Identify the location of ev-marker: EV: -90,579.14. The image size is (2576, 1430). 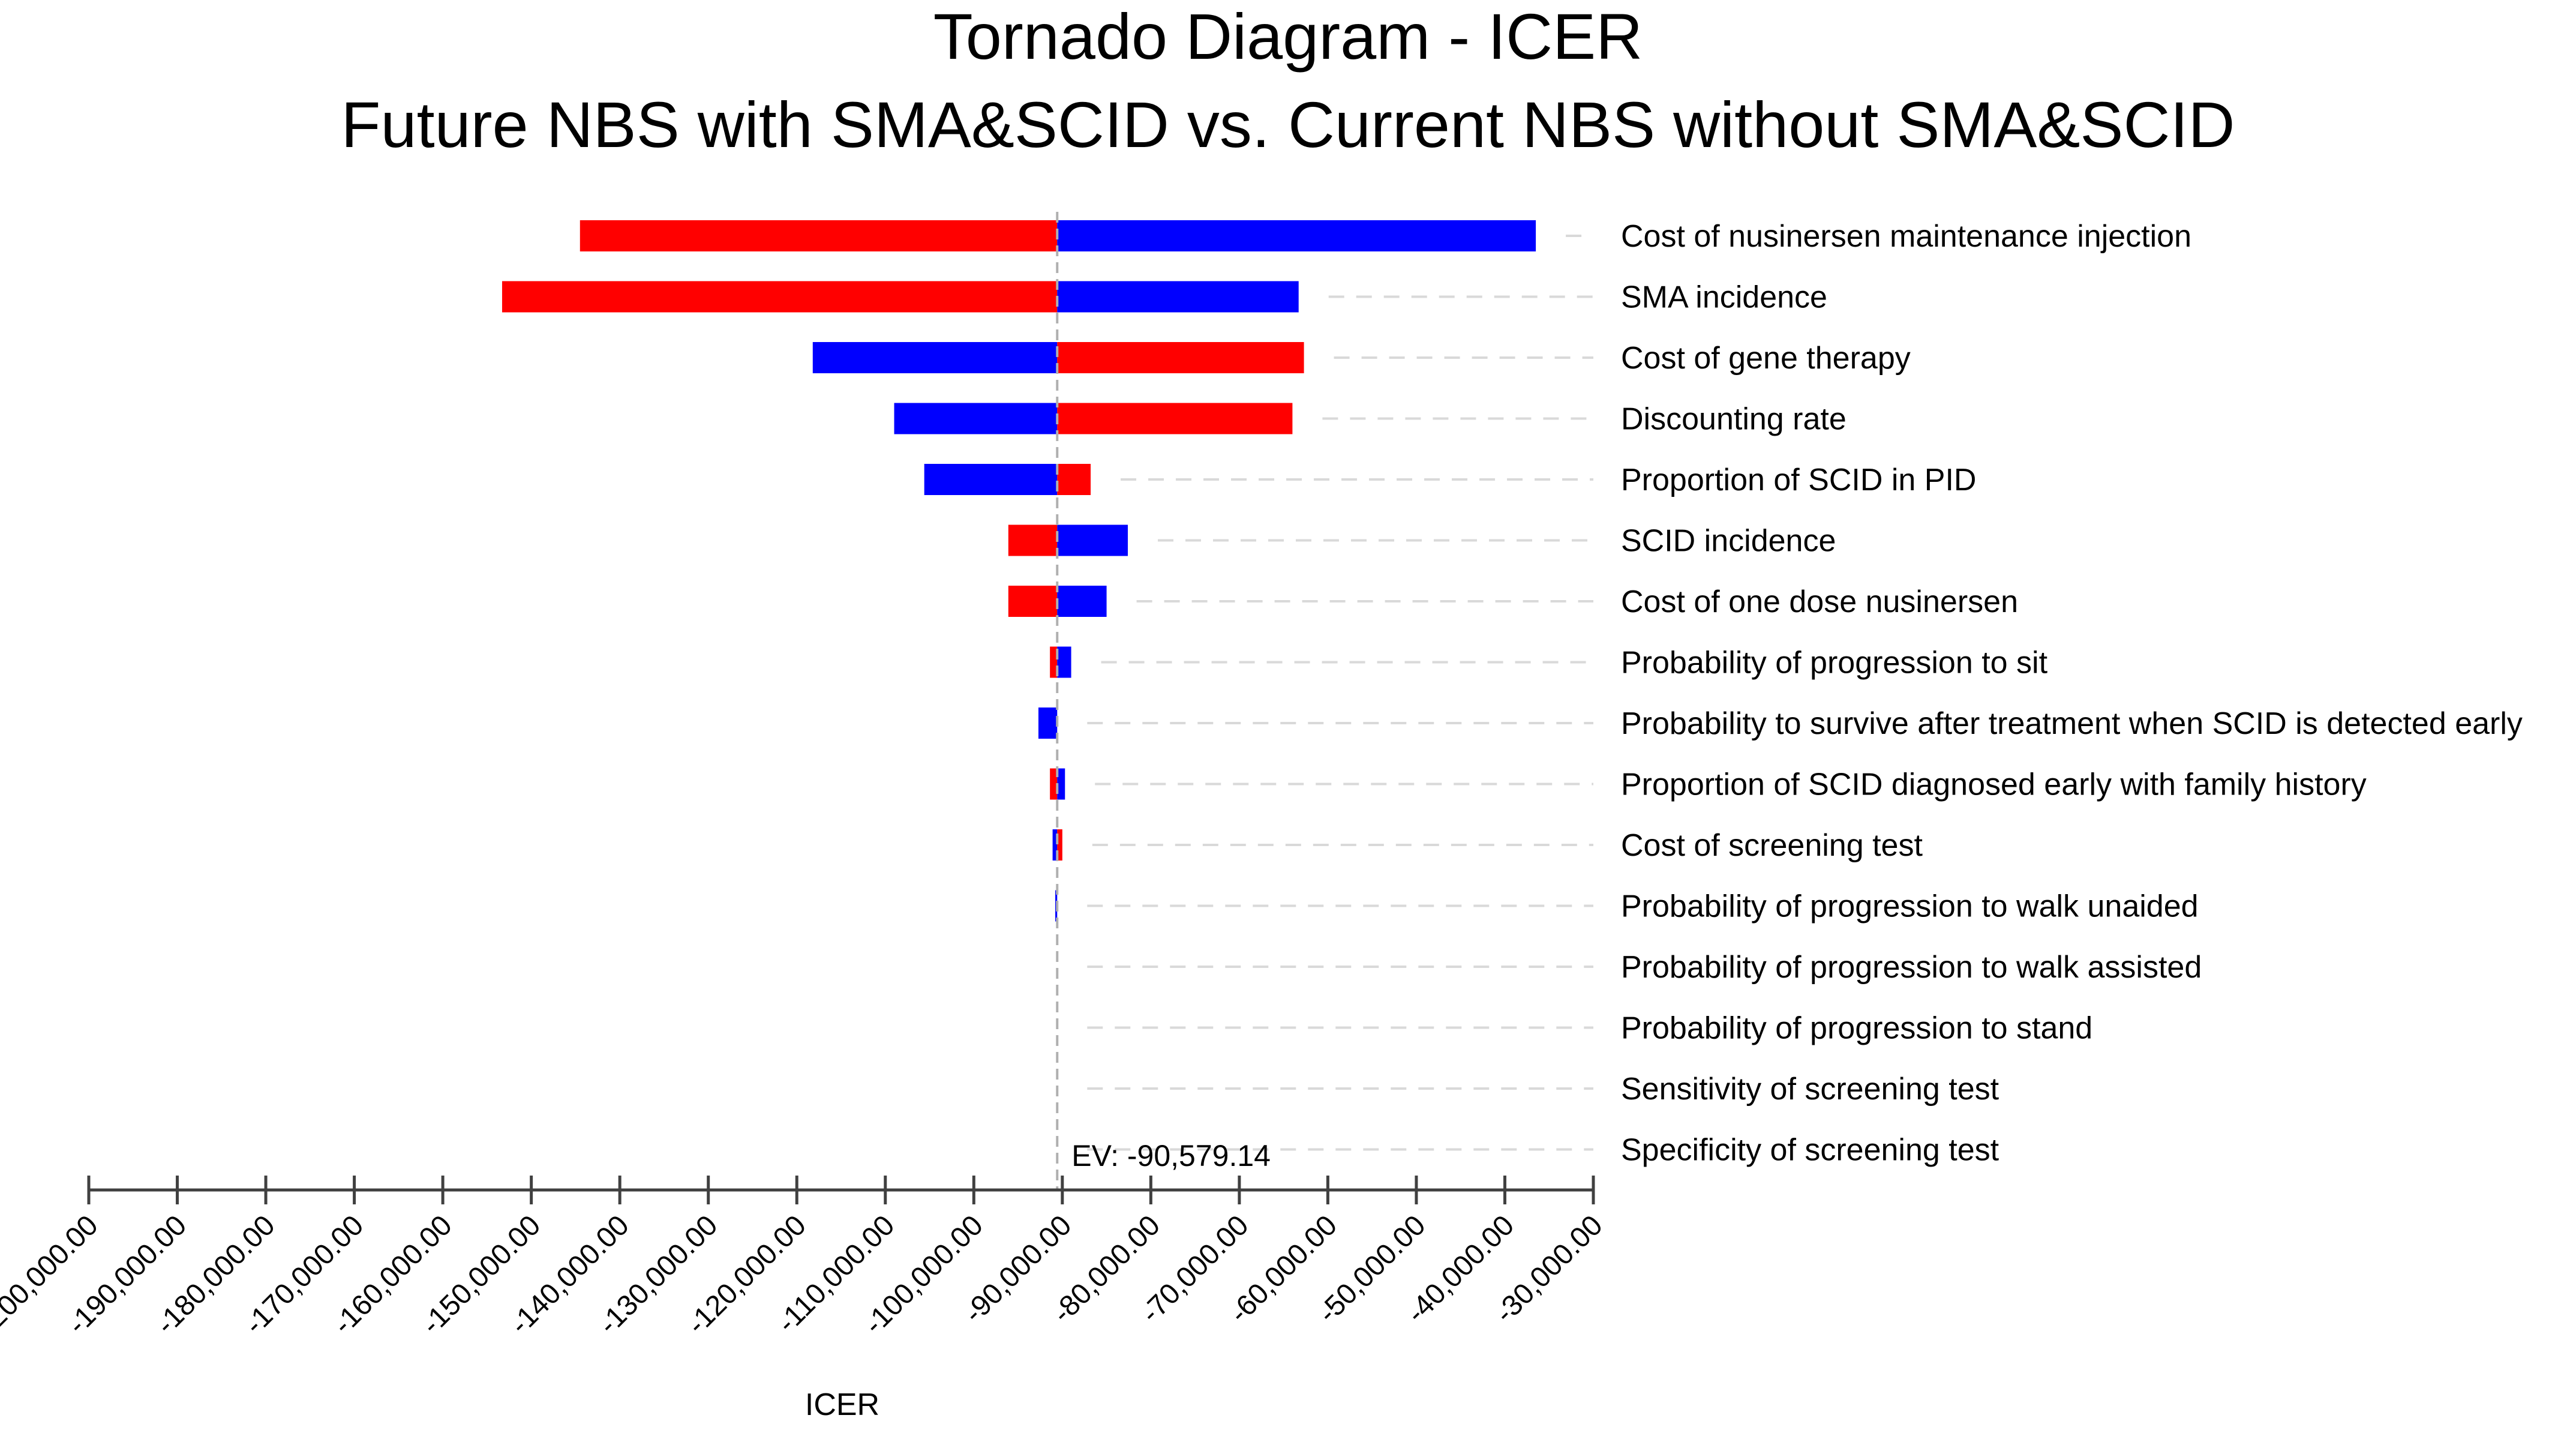
(1163, 701).